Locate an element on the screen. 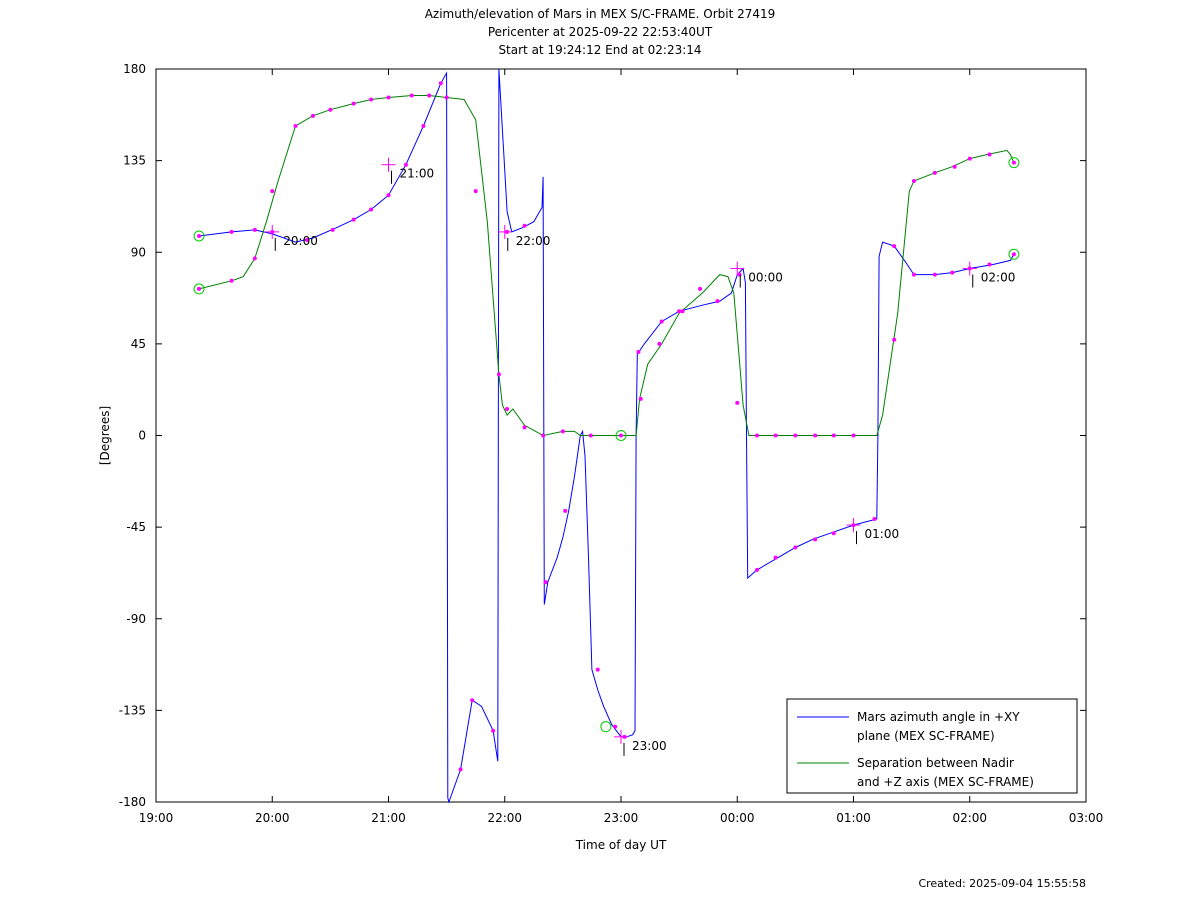 This screenshot has width=1200, height=901. x-tick-label: 01:00 is located at coordinates (853, 818).